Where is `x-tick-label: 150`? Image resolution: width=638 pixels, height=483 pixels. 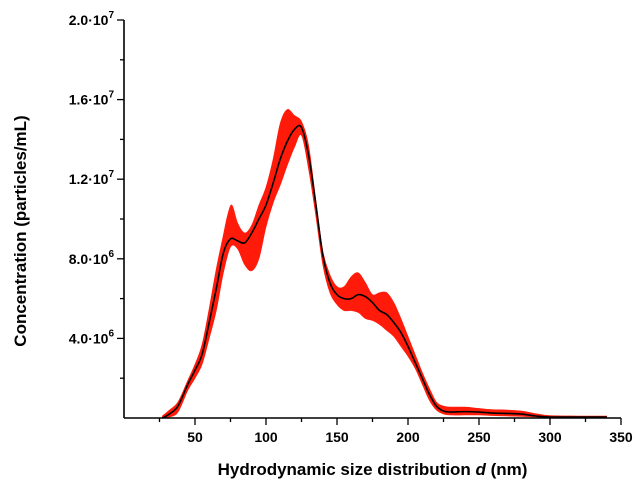 x-tick-label: 150 is located at coordinates (337, 437).